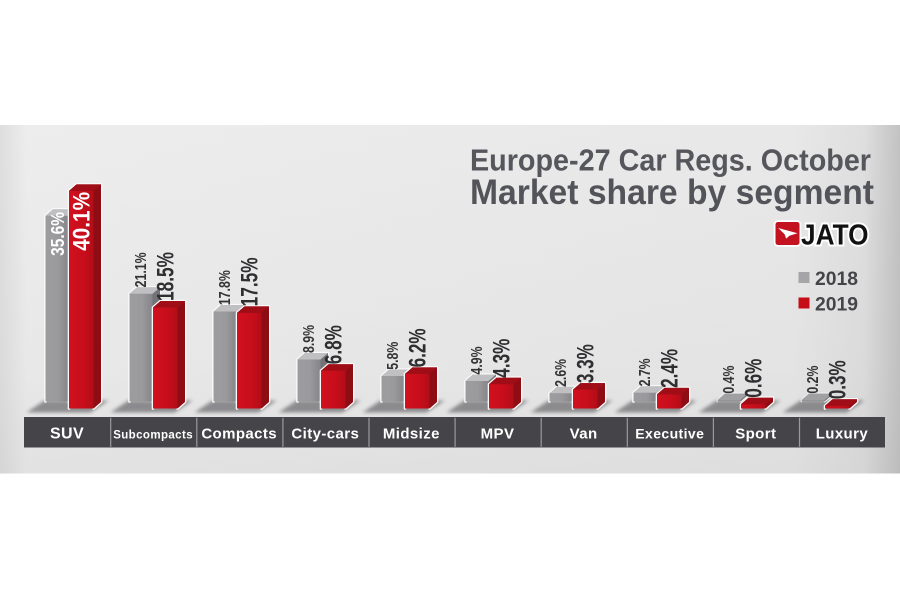  What do you see at coordinates (67, 434) in the screenshot?
I see `svg-text: SUV` at bounding box center [67, 434].